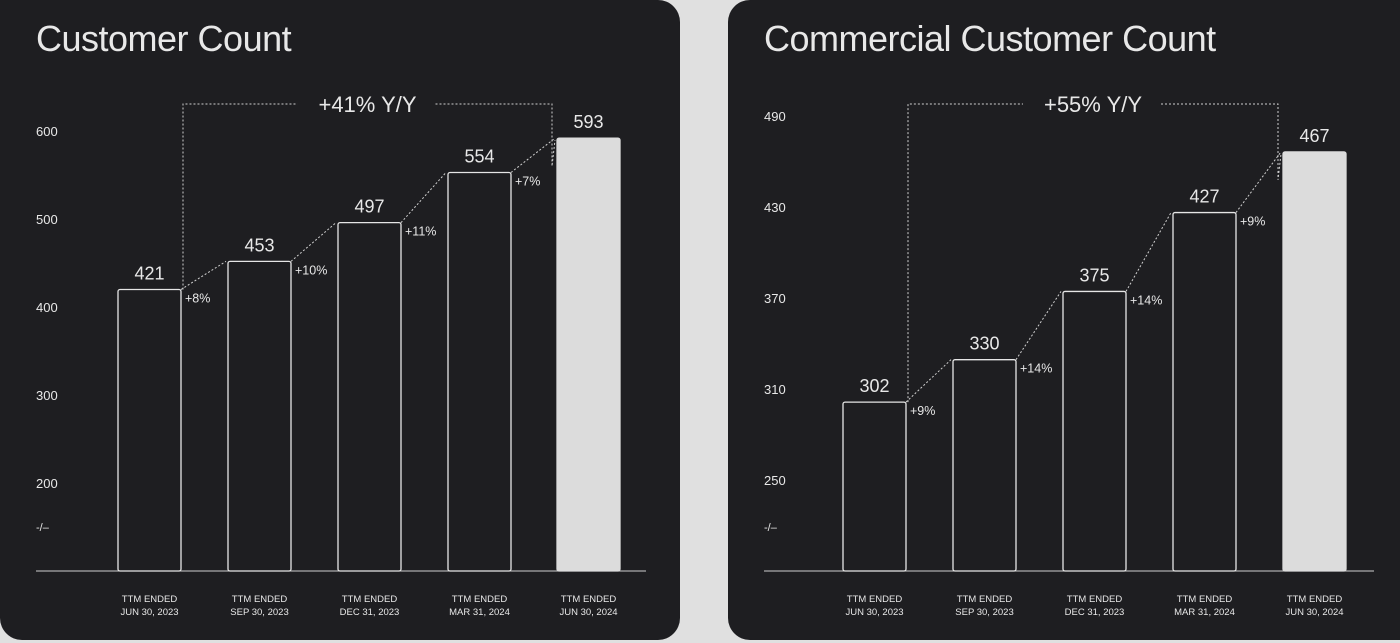 The height and width of the screenshot is (643, 1400). I want to click on bar-value-label: 375, so click(1094, 275).